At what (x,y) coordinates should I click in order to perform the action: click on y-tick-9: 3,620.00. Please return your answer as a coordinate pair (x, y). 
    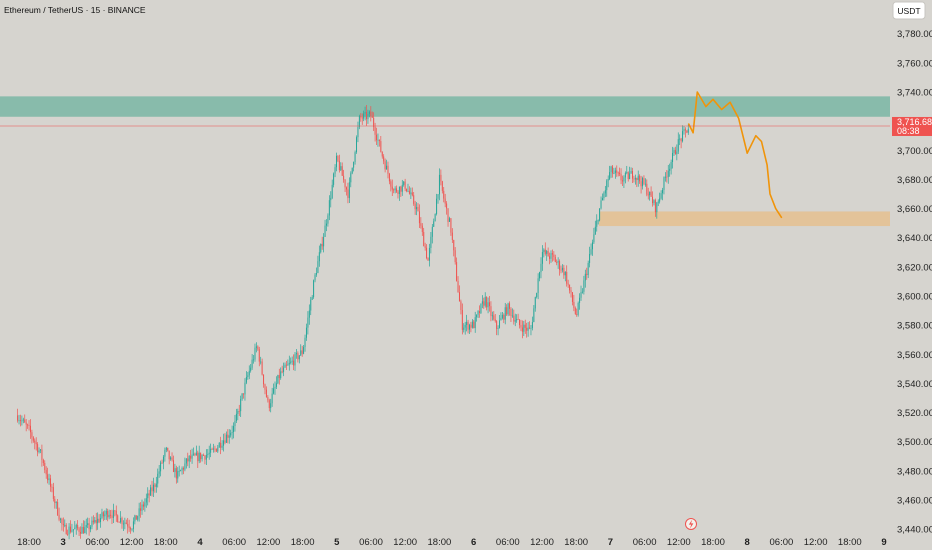
    Looking at the image, I should click on (914, 267).